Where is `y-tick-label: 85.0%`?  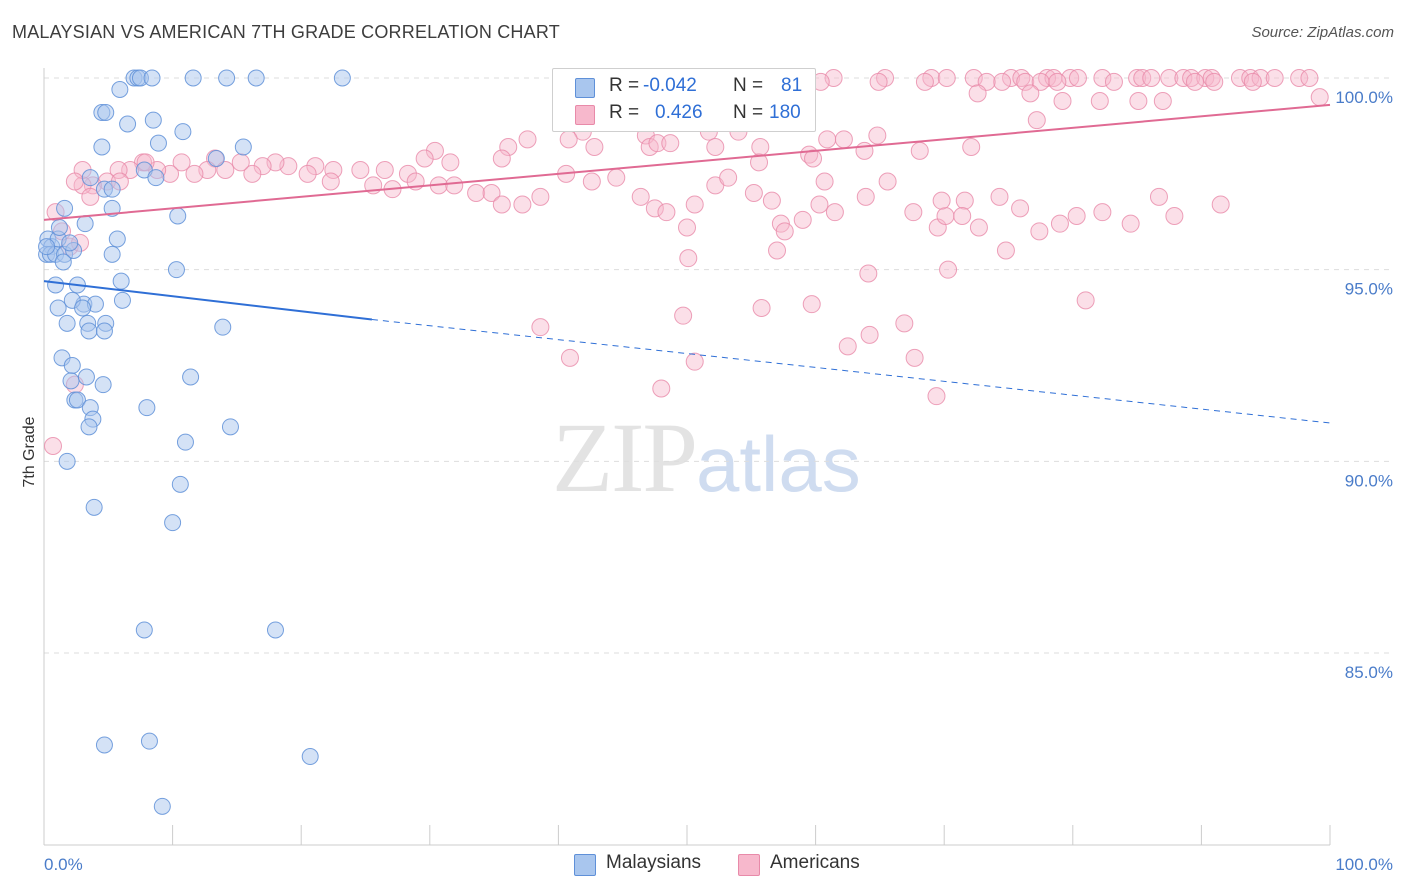 y-tick-label: 85.0% is located at coordinates (1369, 672).